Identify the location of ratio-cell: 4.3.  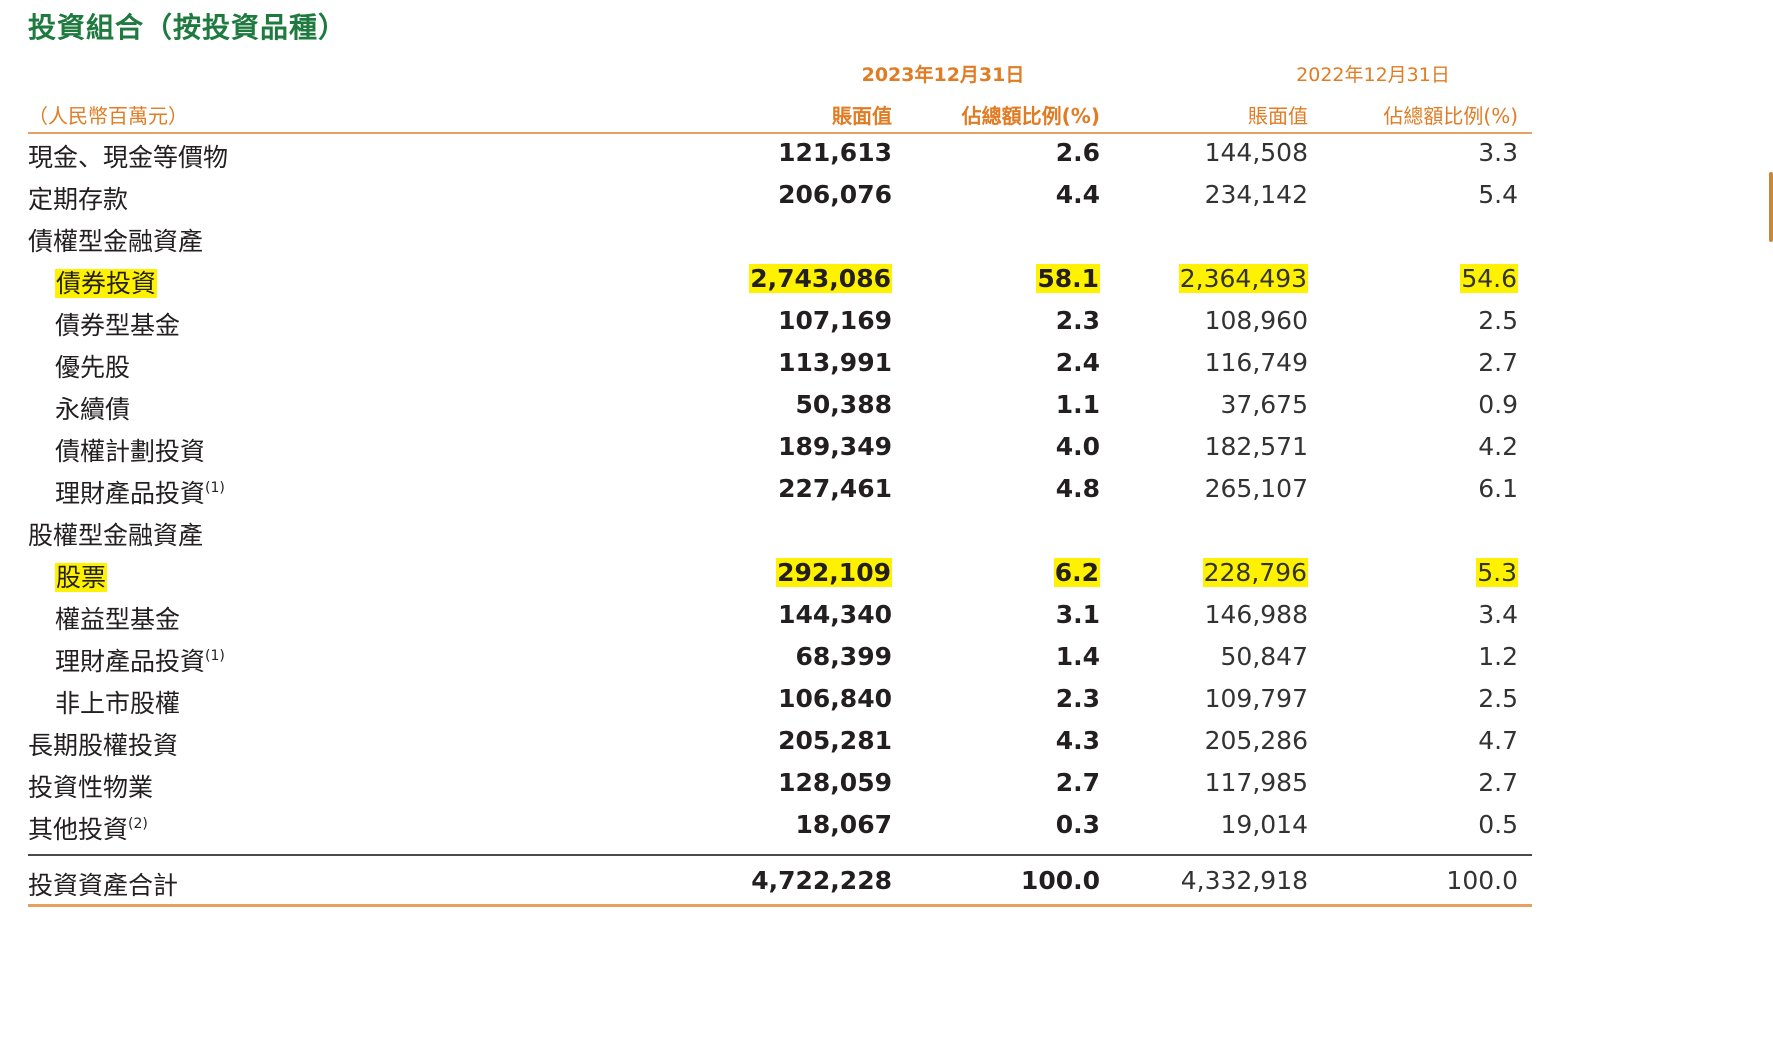
(1077, 740).